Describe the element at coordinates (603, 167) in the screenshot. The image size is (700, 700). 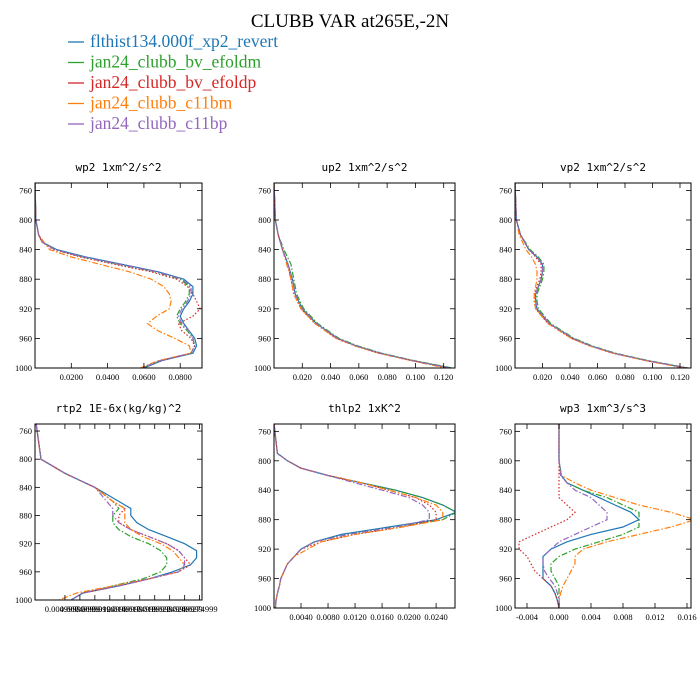
I see `panel-title: vp2 1xm^2/s^2` at that location.